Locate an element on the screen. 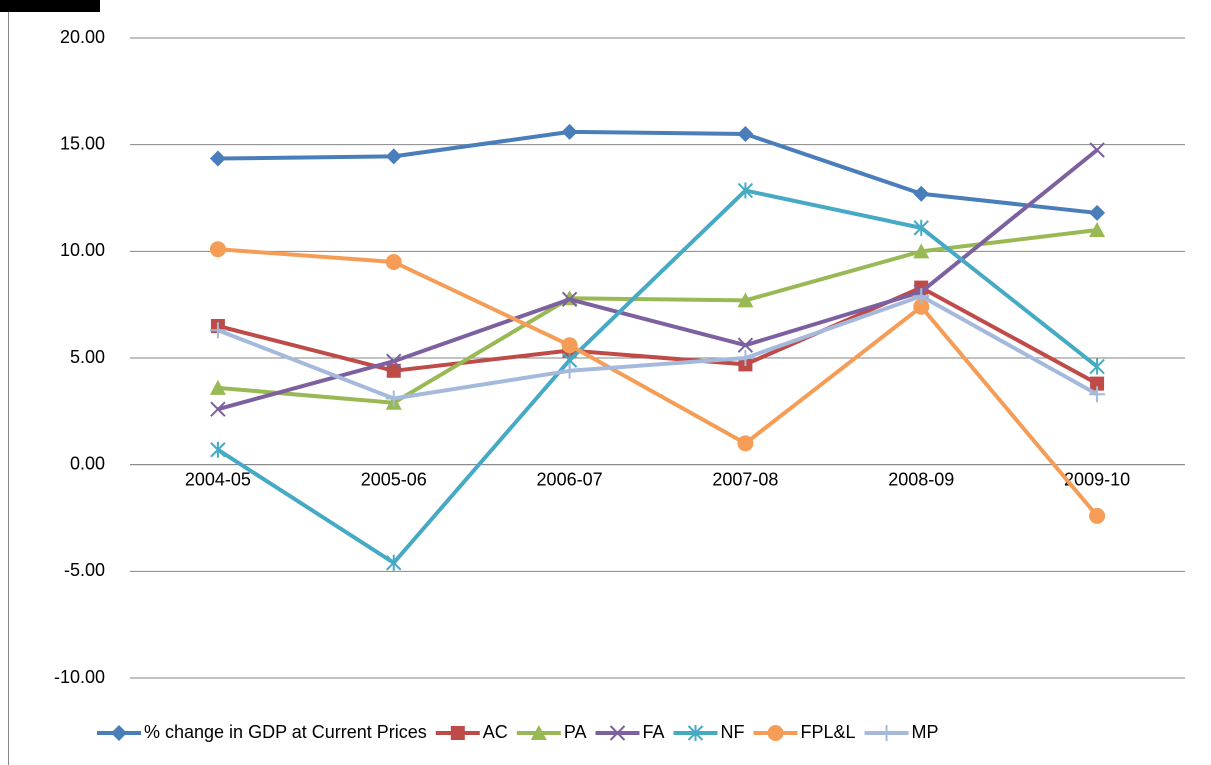  legend-item: NF is located at coordinates (709, 732).